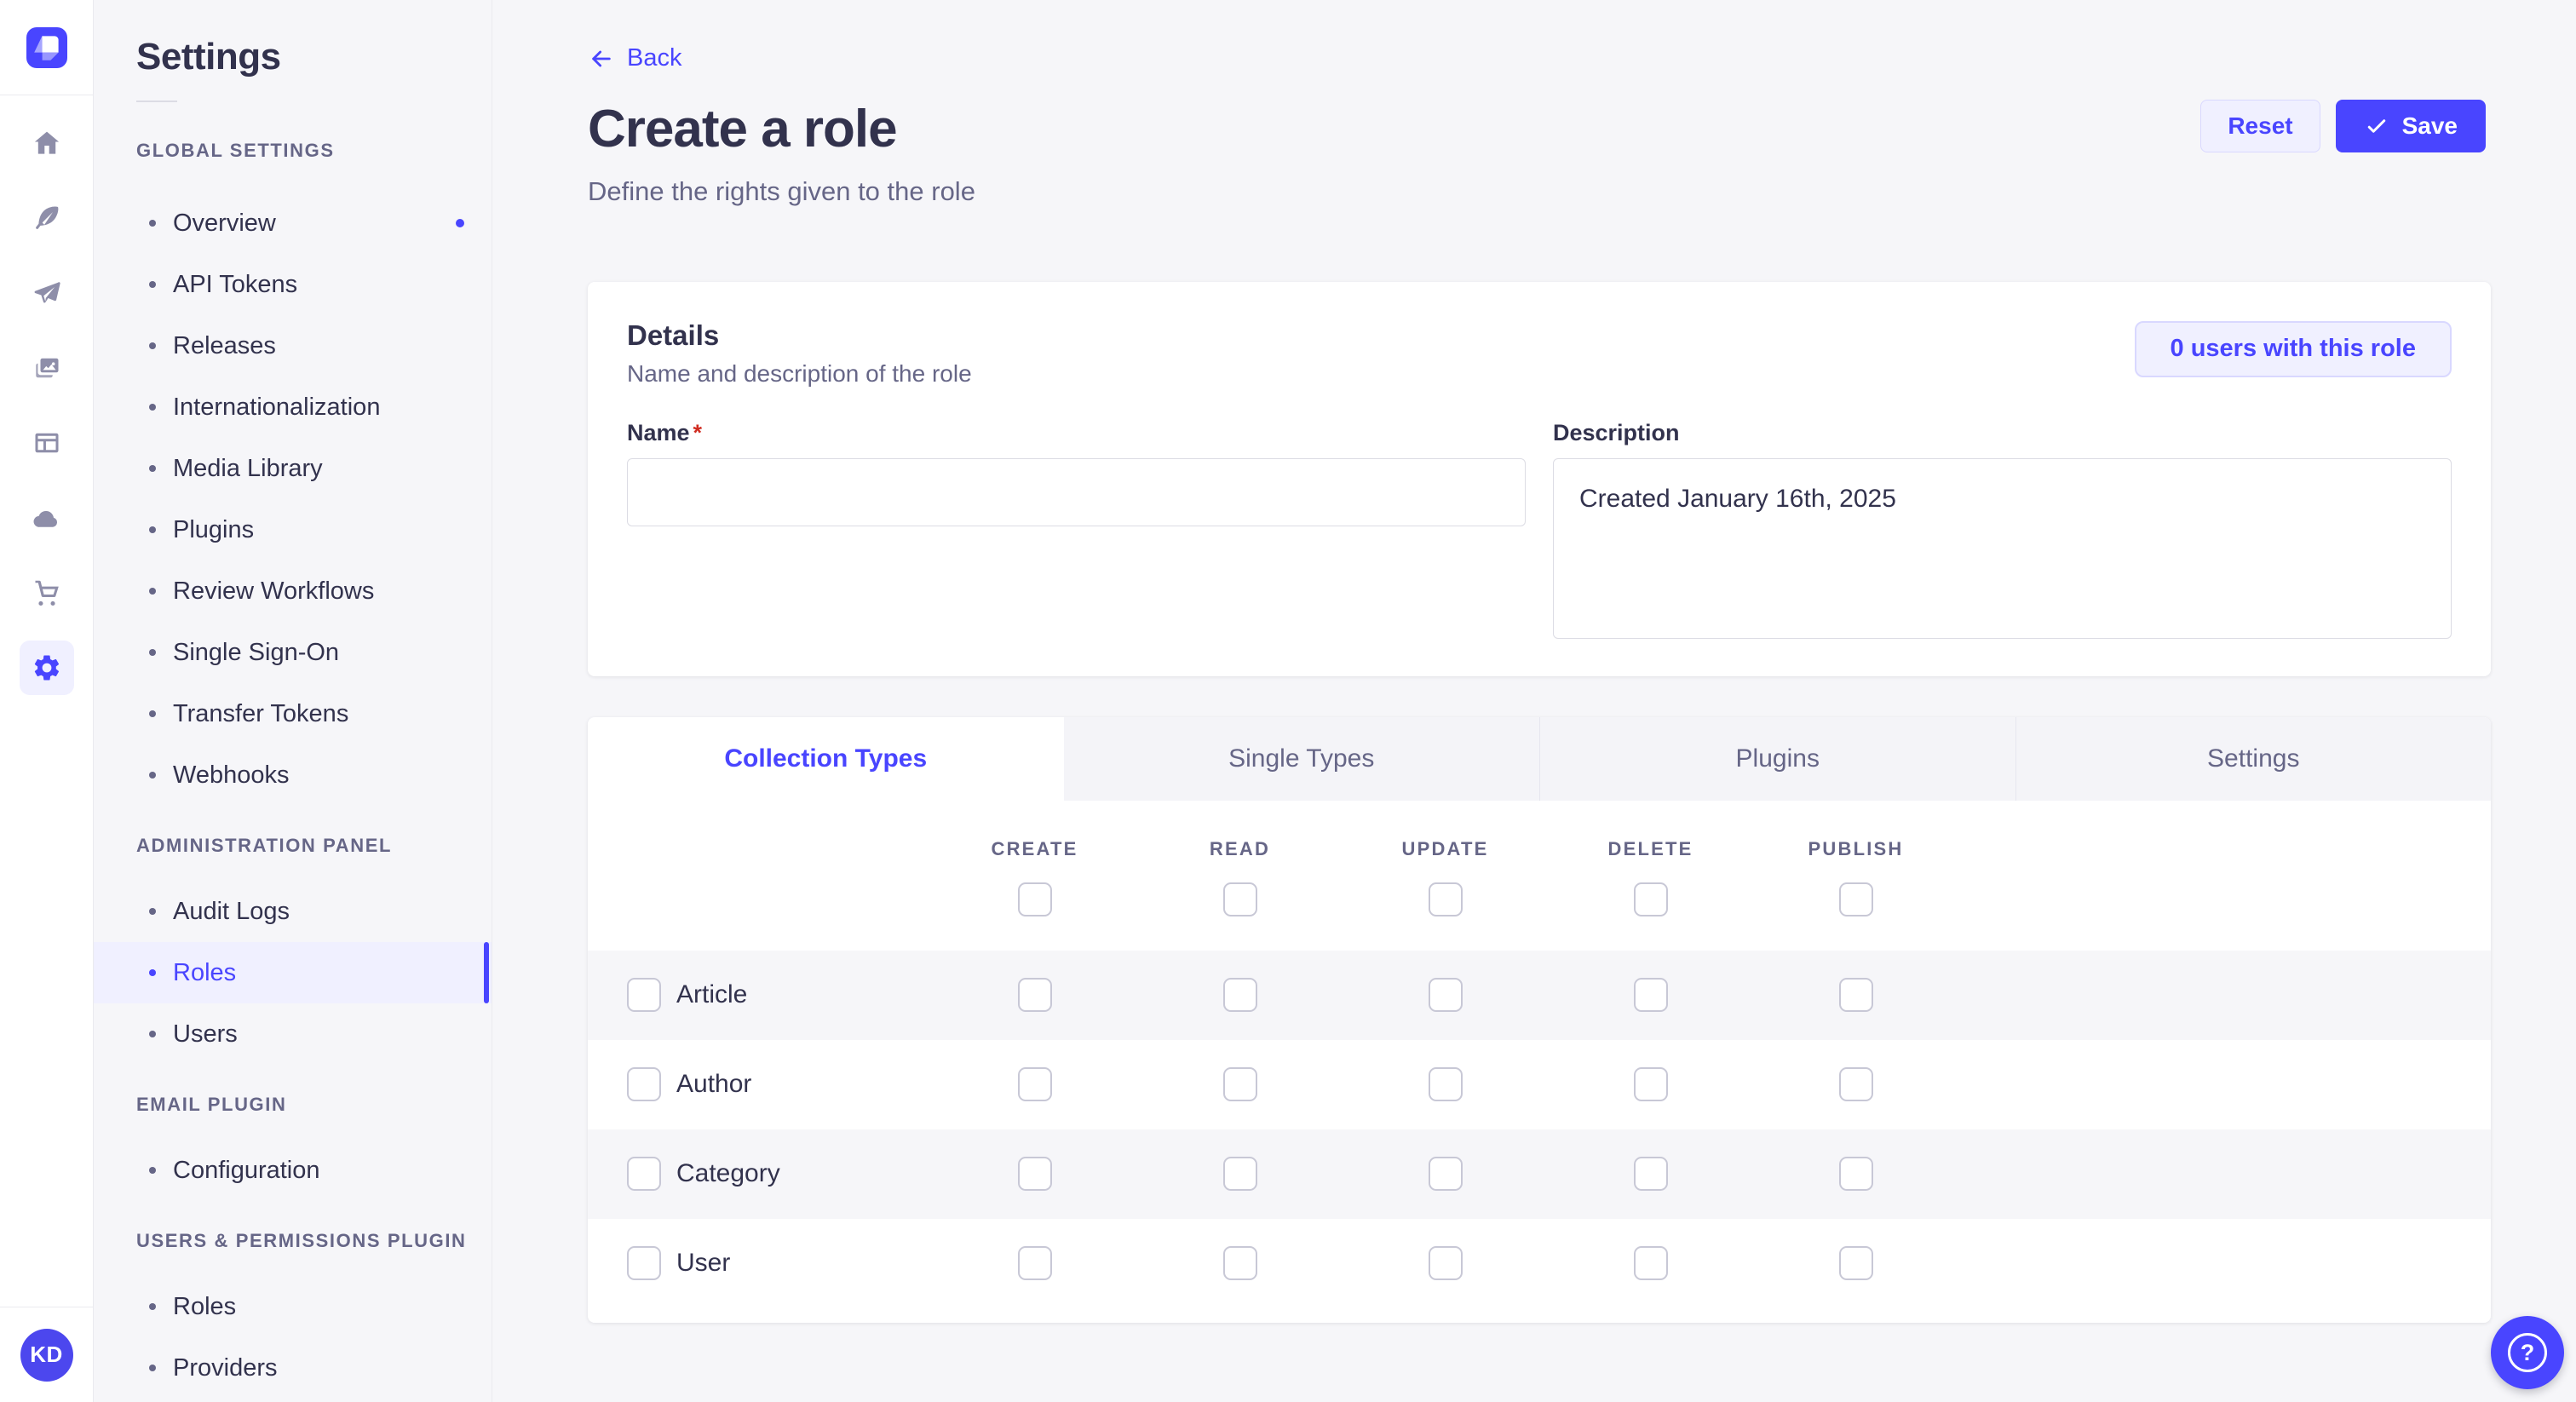  What do you see at coordinates (293, 1368) in the screenshot?
I see `sidebar-item-providers: Providers` at bounding box center [293, 1368].